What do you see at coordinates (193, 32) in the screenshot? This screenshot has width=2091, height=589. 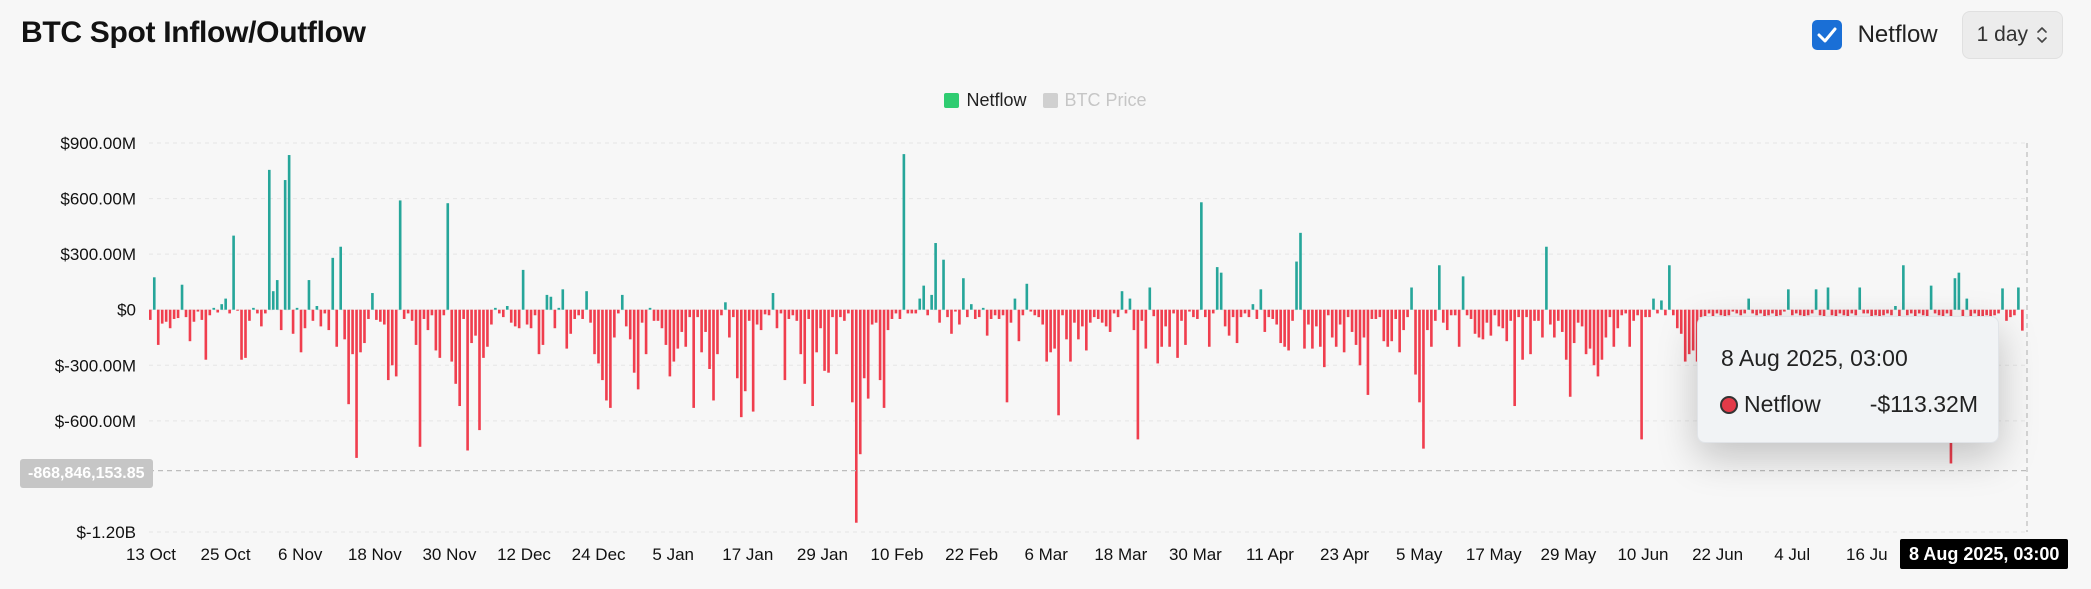 I see `page-title: BTC Spot Inflow/Outflow` at bounding box center [193, 32].